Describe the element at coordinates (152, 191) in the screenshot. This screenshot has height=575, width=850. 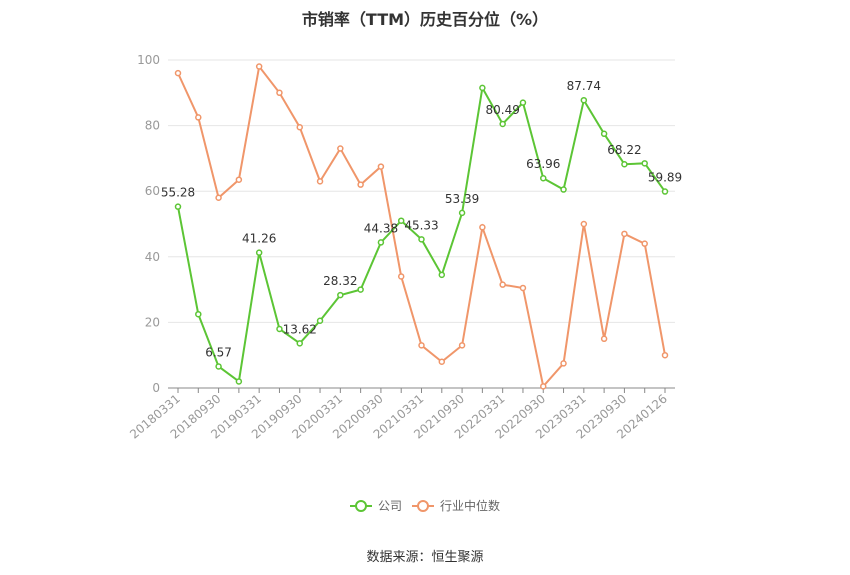
I see `y-tick-label: 60` at that location.